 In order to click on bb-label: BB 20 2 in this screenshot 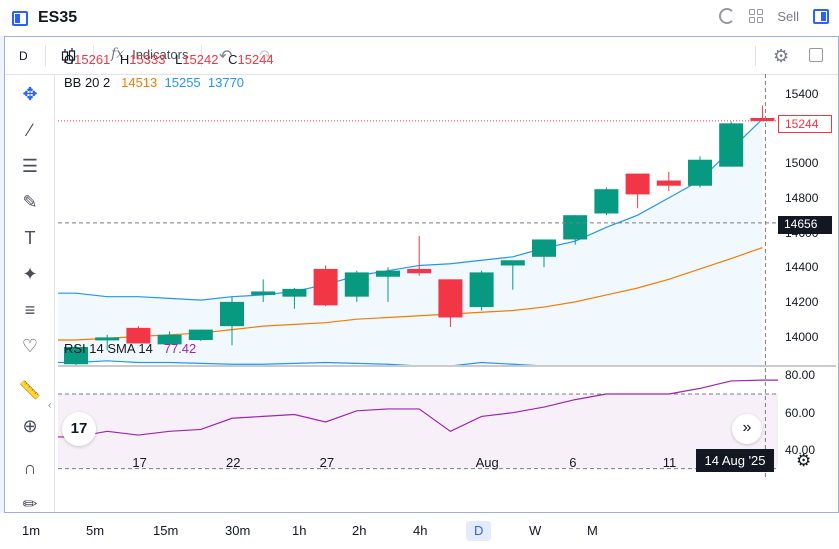, I will do `click(87, 82)`.